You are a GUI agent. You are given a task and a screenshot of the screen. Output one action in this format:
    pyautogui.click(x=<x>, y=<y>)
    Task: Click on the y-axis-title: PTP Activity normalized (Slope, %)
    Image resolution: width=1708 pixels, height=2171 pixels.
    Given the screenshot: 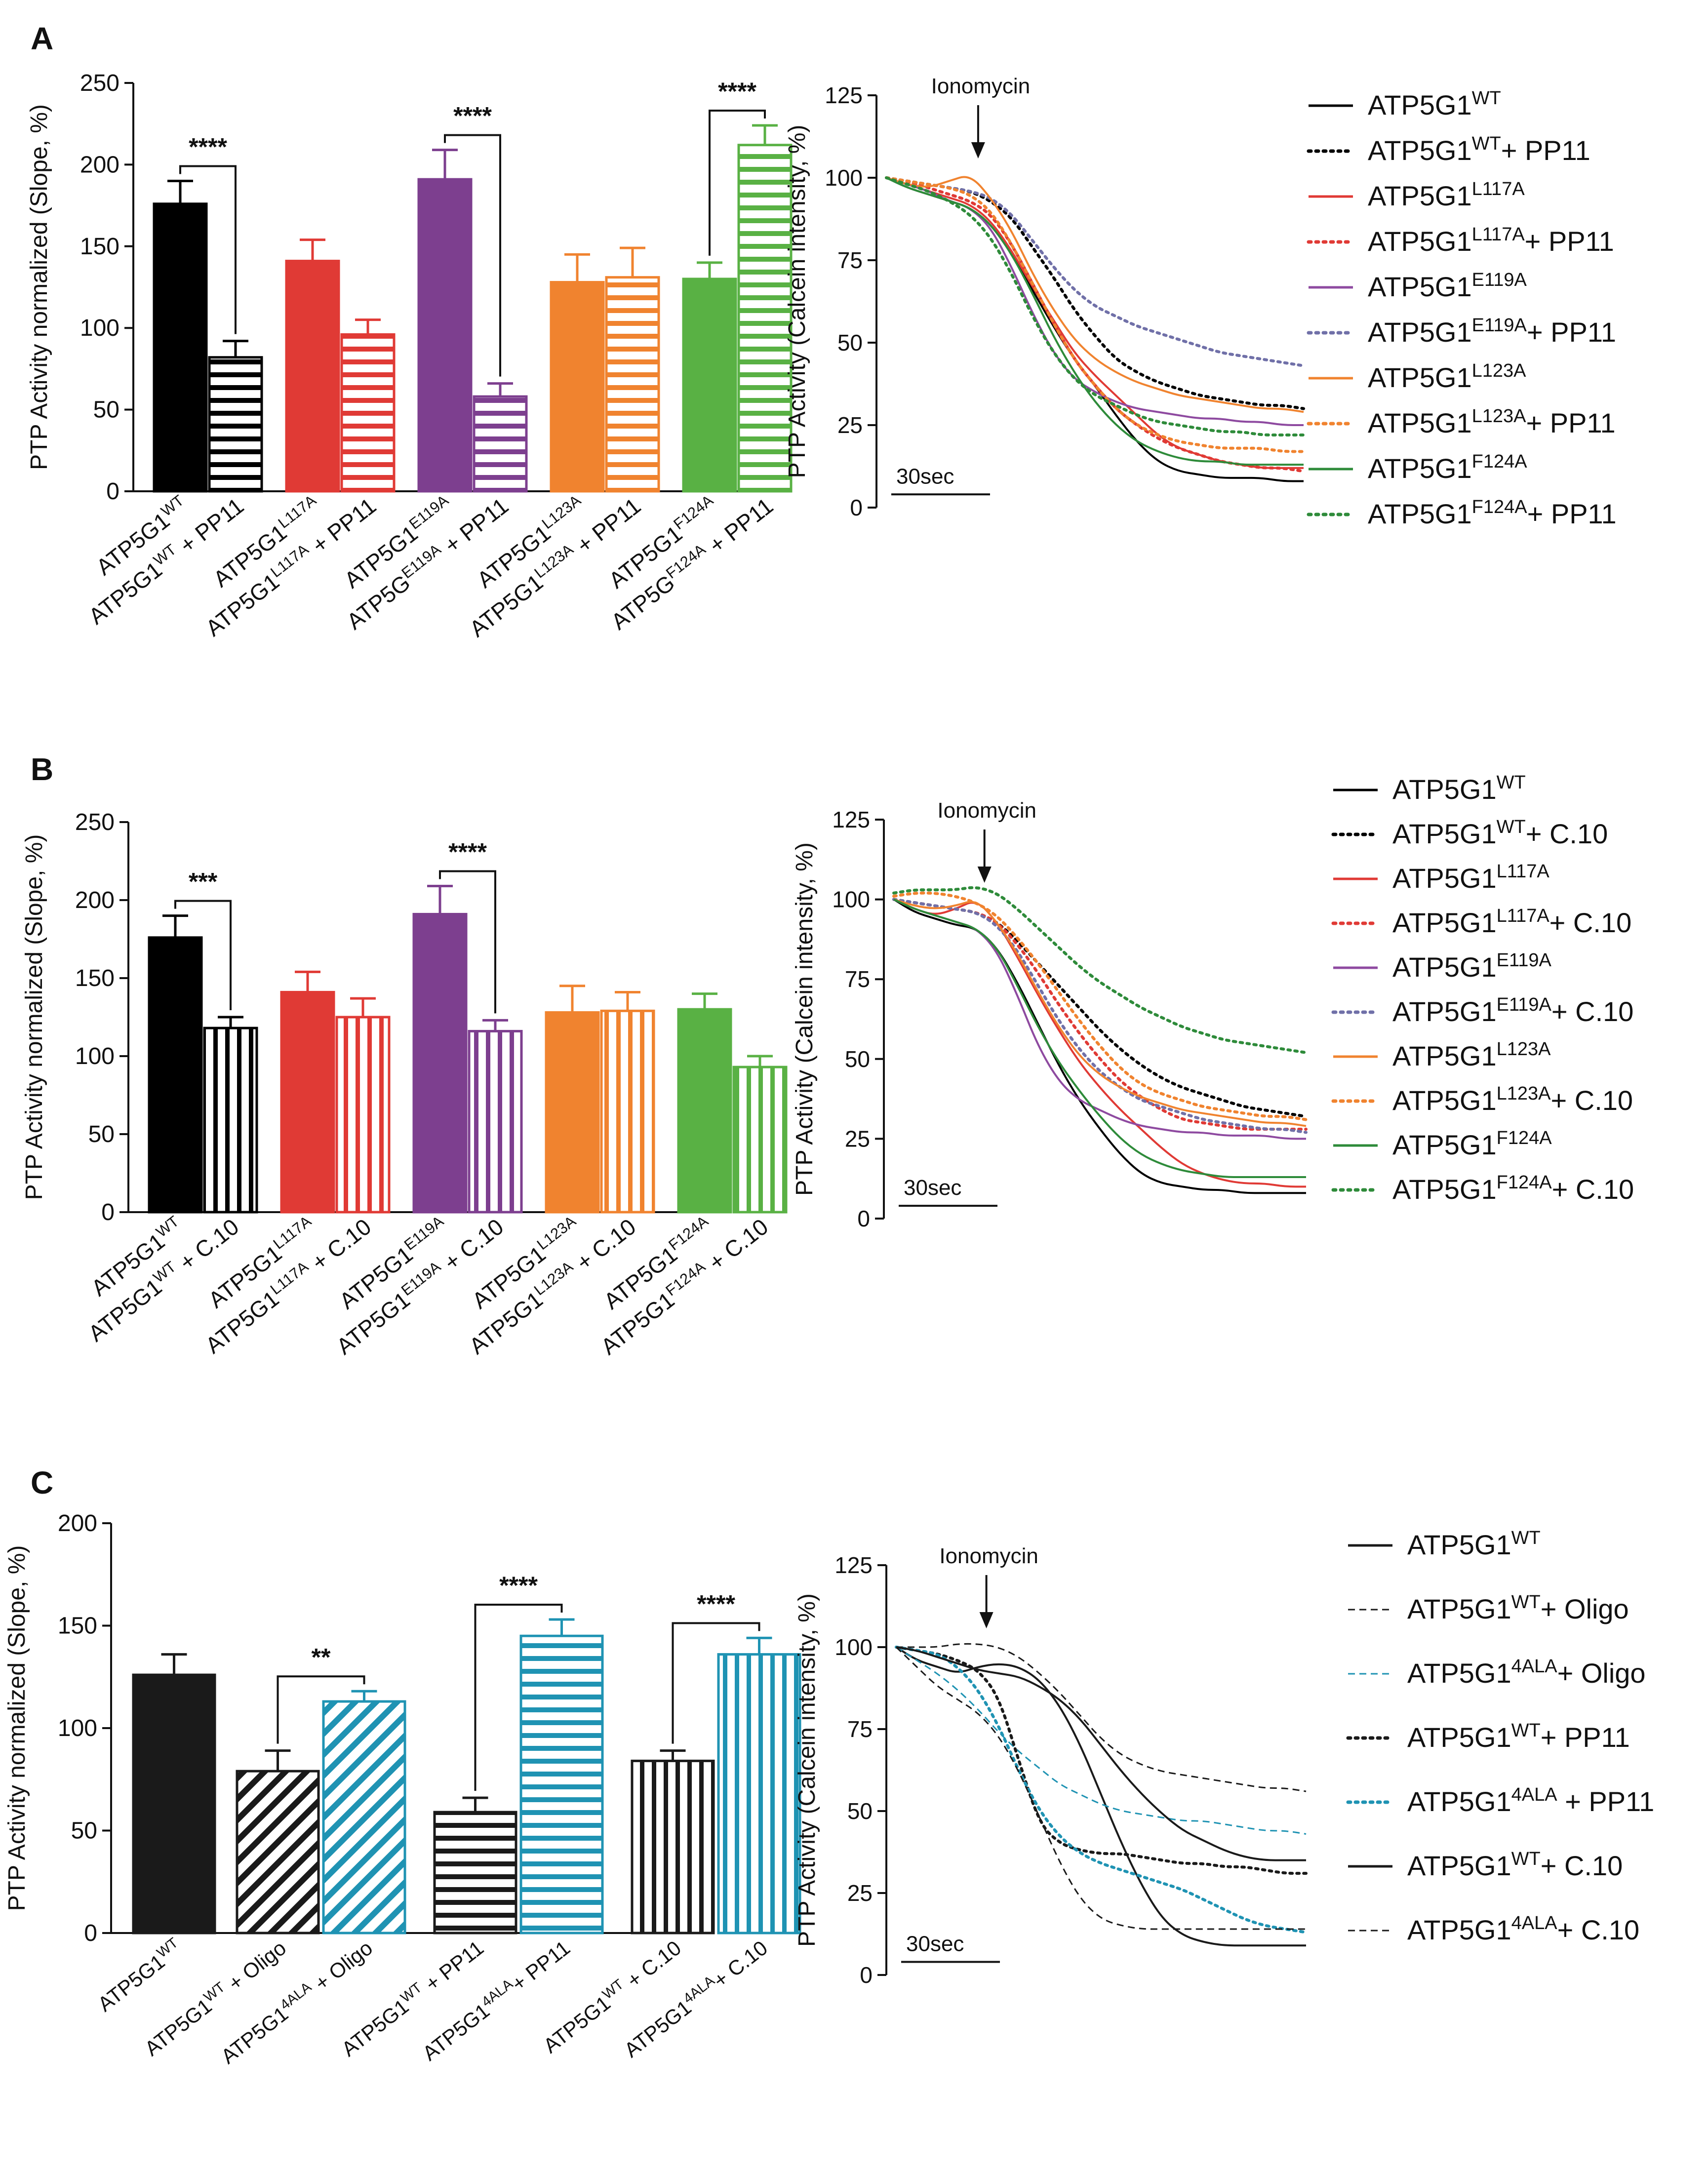 What is the action you would take?
    pyautogui.click(x=39, y=287)
    